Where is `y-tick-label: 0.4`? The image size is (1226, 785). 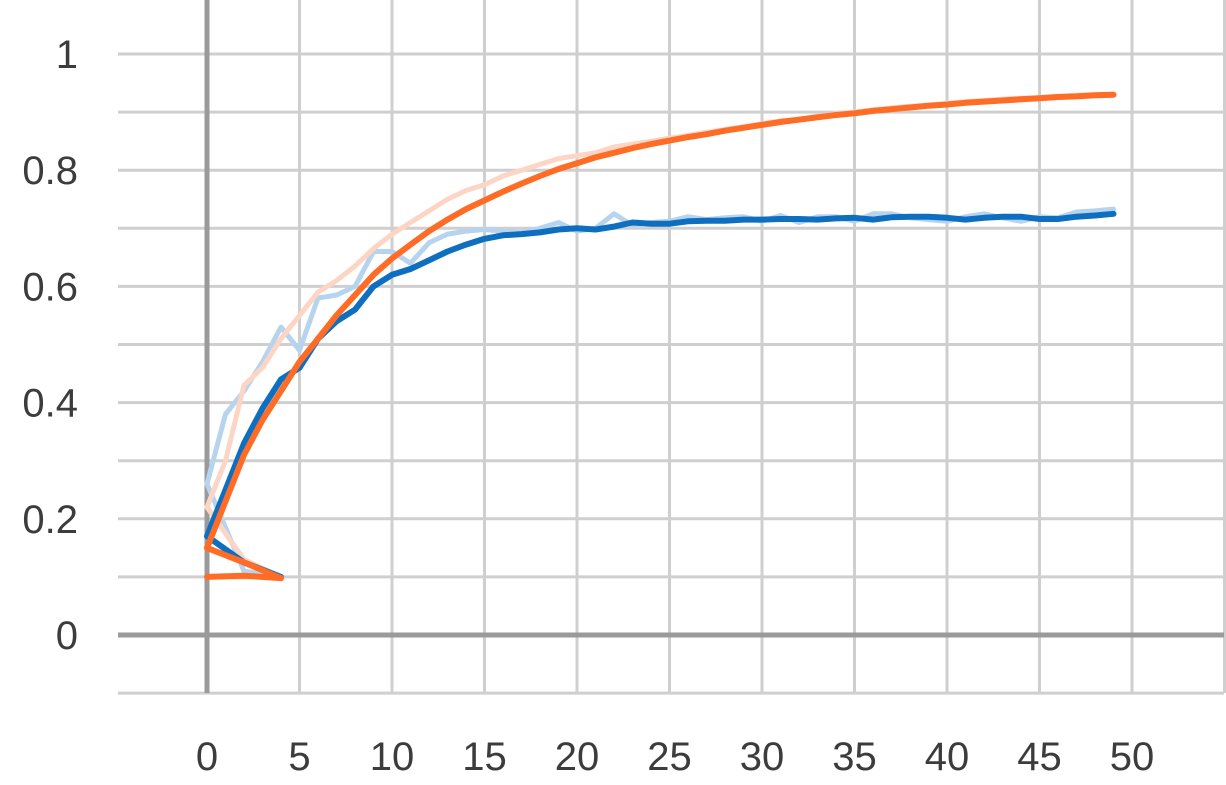
y-tick-label: 0.4 is located at coordinates (50, 404).